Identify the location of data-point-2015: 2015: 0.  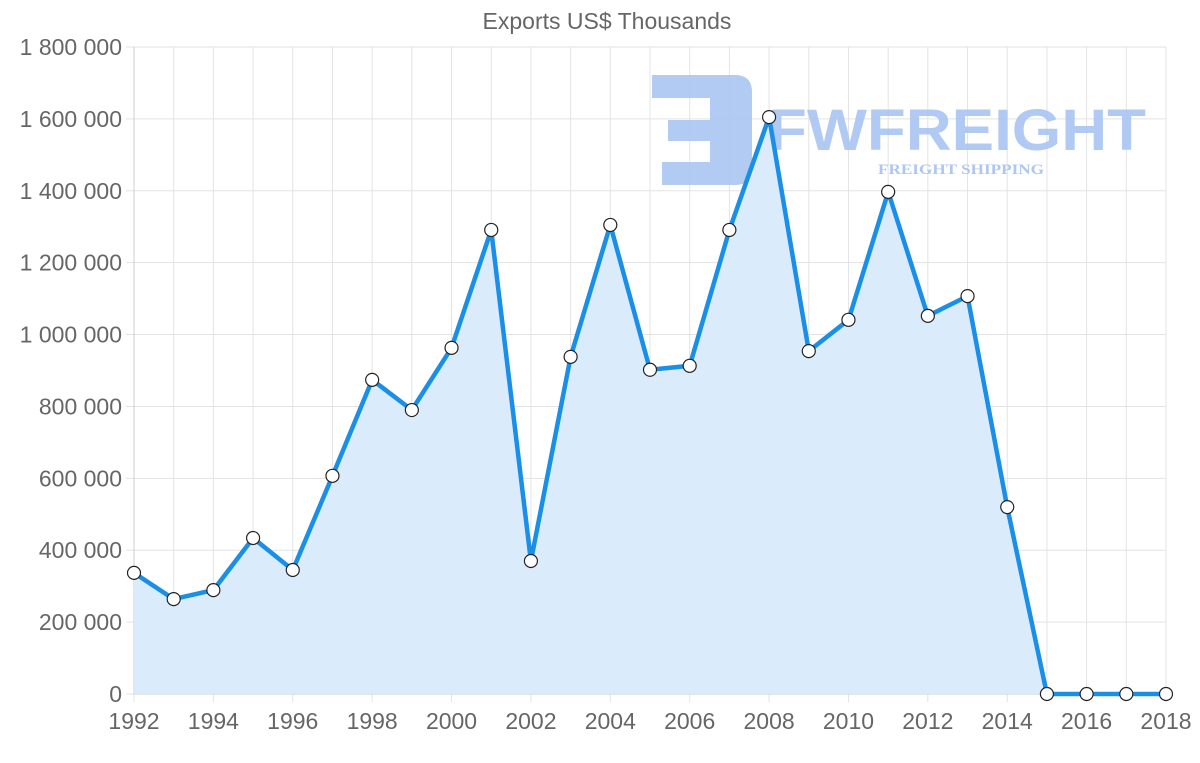
(1047, 694).